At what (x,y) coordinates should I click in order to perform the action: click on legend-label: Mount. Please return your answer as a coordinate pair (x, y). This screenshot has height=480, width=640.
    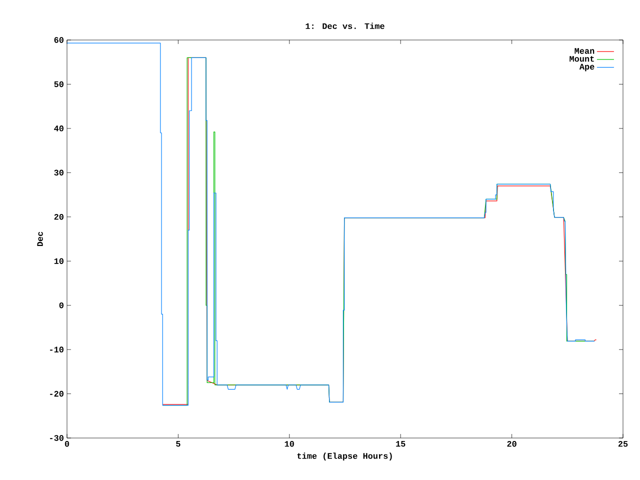
    Looking at the image, I should click on (582, 59).